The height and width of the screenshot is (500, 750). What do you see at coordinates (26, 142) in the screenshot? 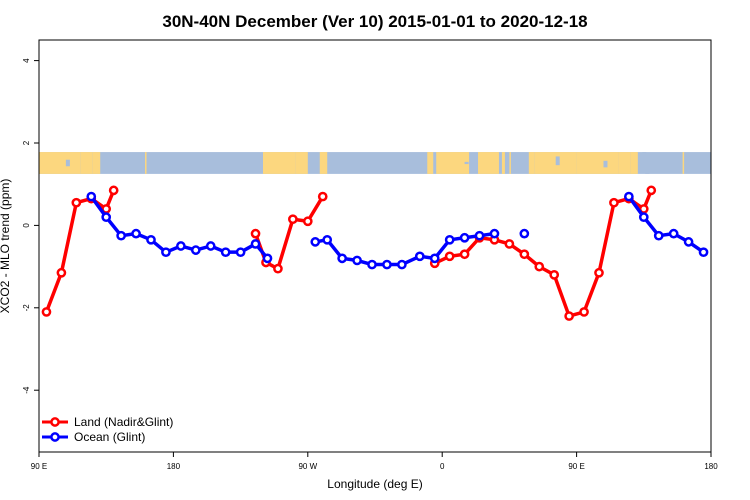
I see `y-tick-label: 2` at bounding box center [26, 142].